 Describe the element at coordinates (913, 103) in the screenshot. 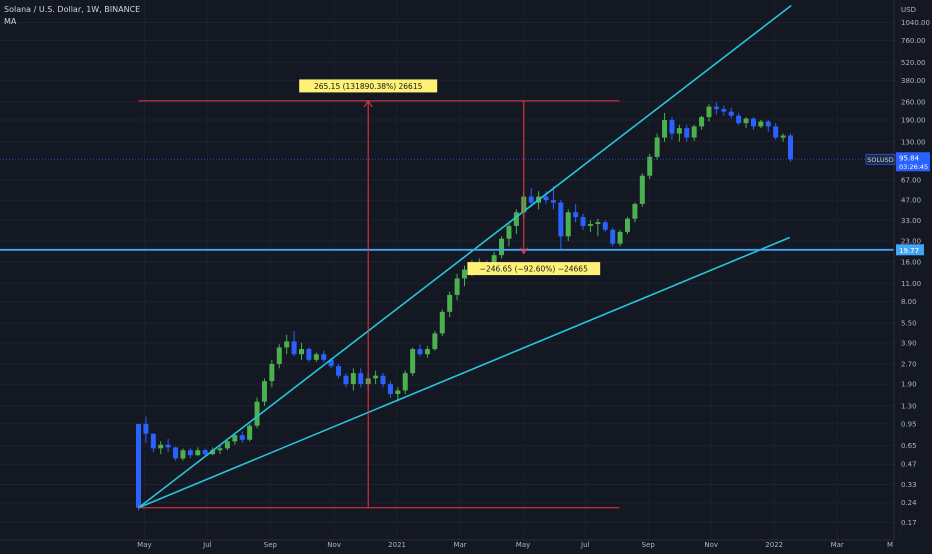

I see `y-tick-label: 260.00` at that location.